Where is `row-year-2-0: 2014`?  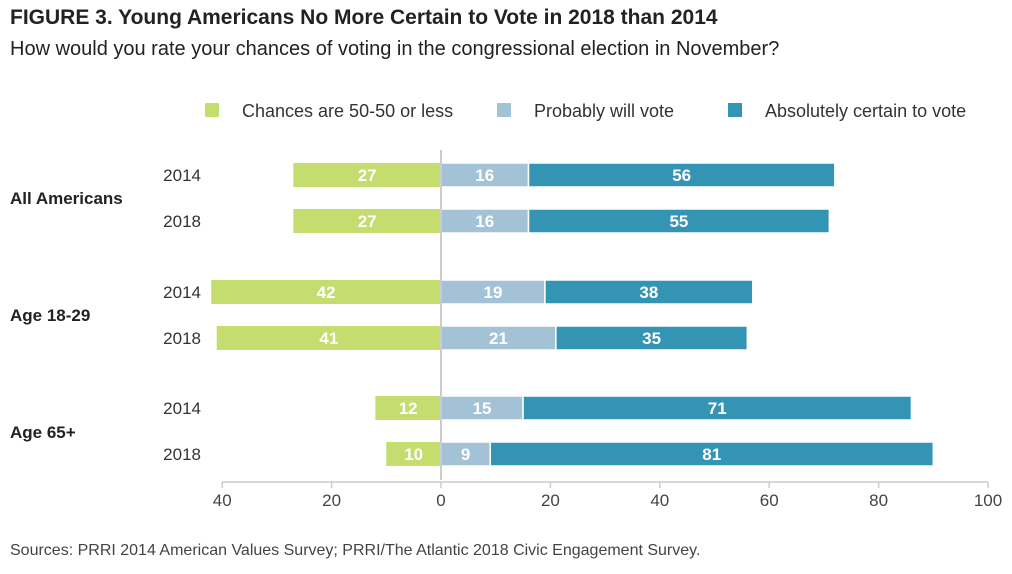
row-year-2-0: 2014 is located at coordinates (182, 408).